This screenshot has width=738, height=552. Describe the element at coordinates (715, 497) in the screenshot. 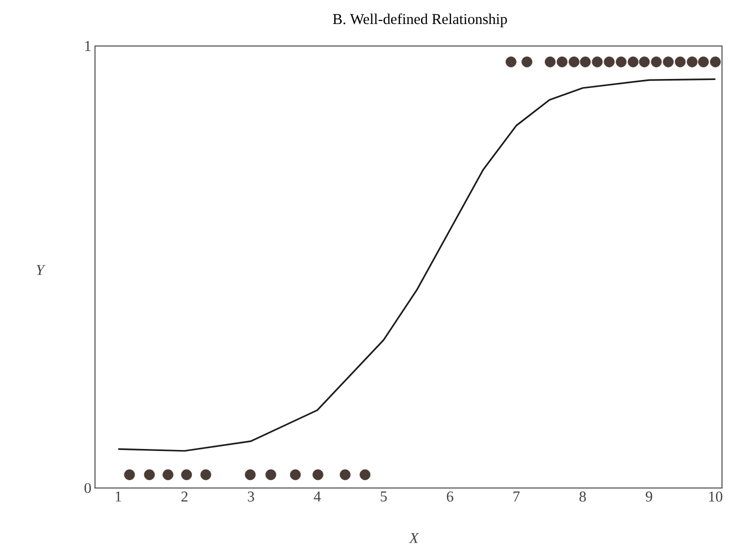

I see `x-tick-label: 10` at that location.